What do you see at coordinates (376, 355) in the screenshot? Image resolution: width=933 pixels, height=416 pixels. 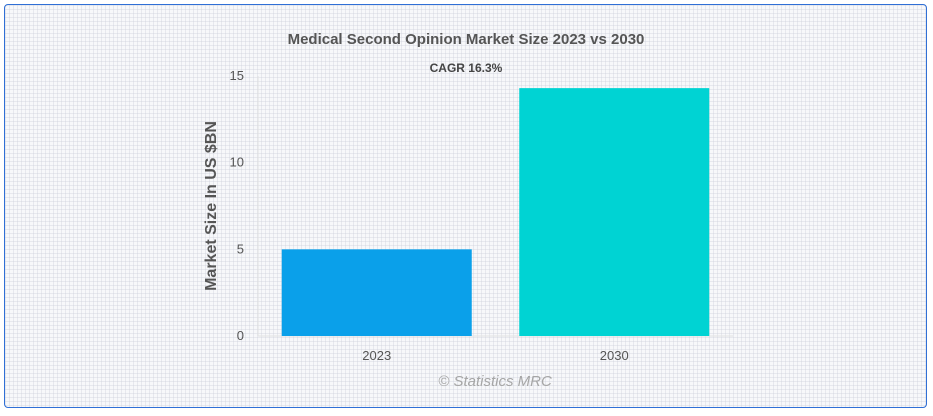 I see `x-tick-label: 2023` at bounding box center [376, 355].